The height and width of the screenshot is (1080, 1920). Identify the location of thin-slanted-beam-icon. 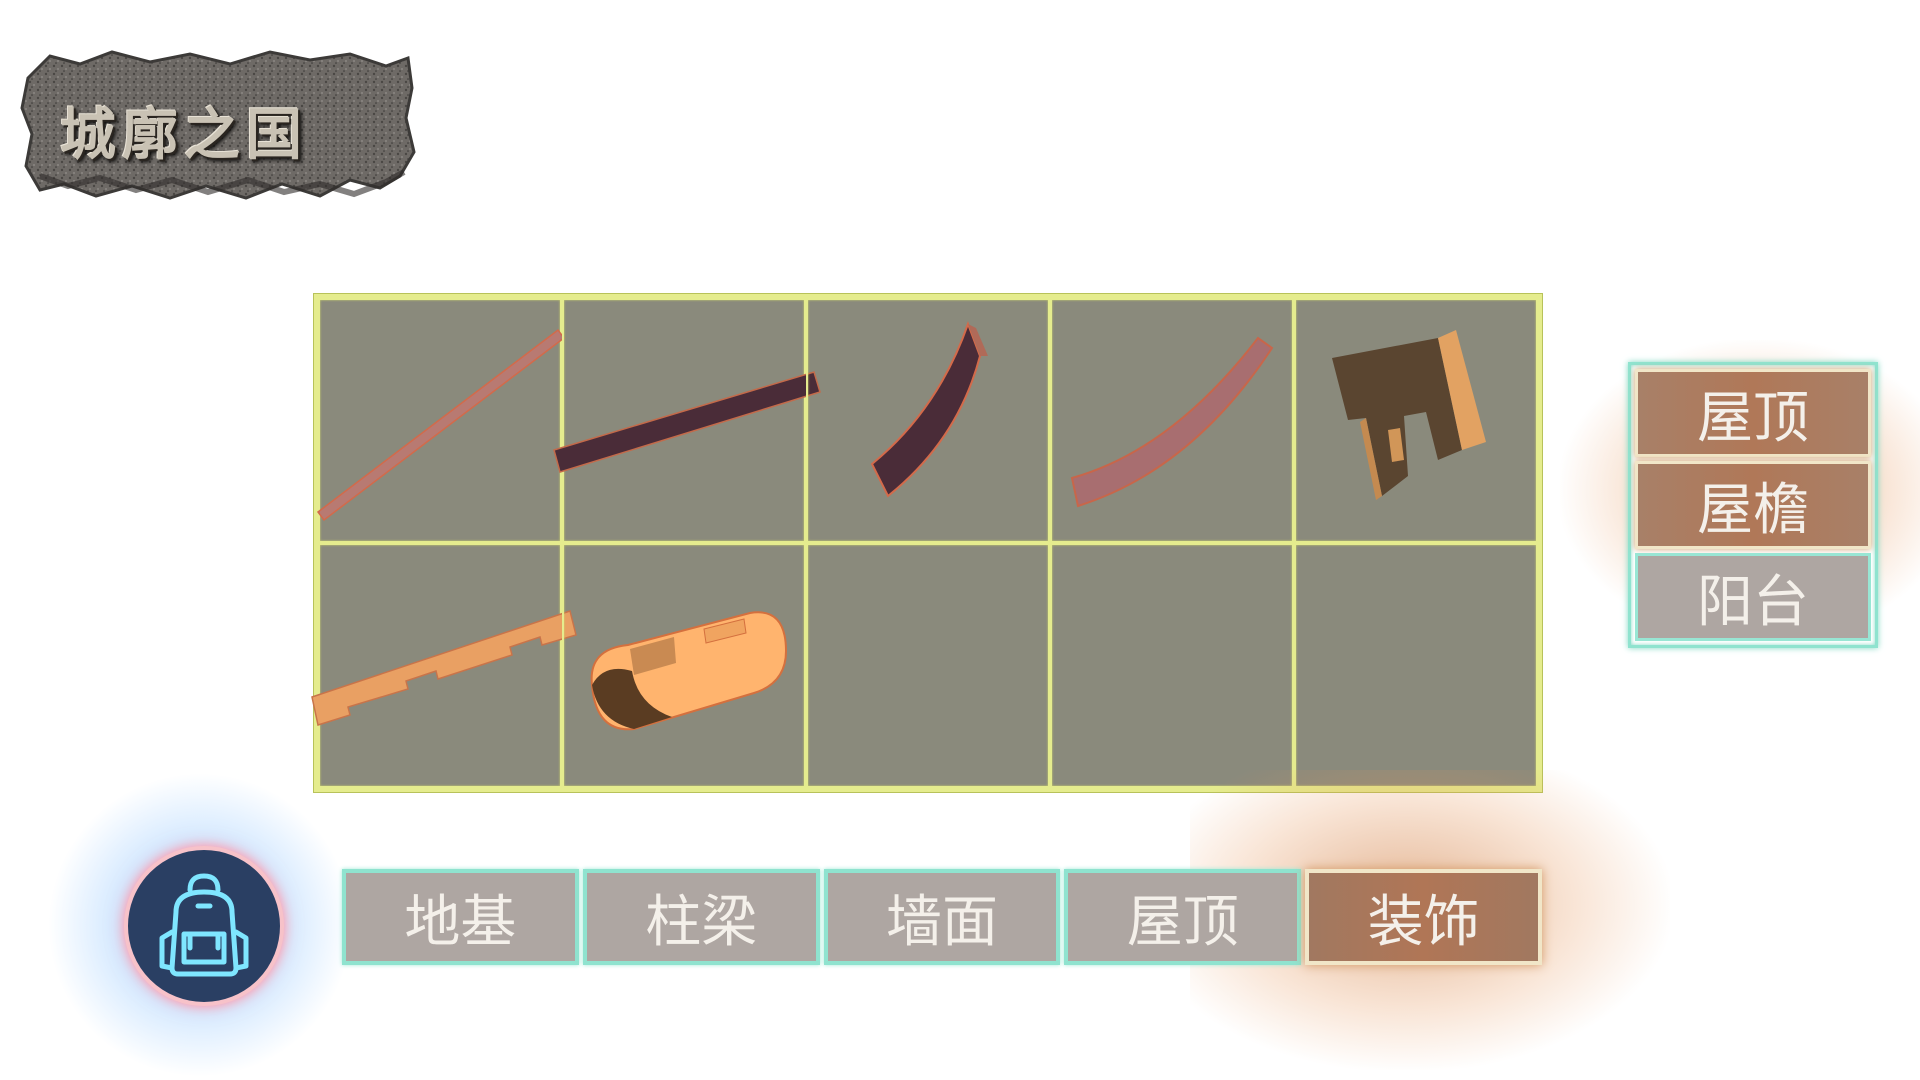
(441, 425).